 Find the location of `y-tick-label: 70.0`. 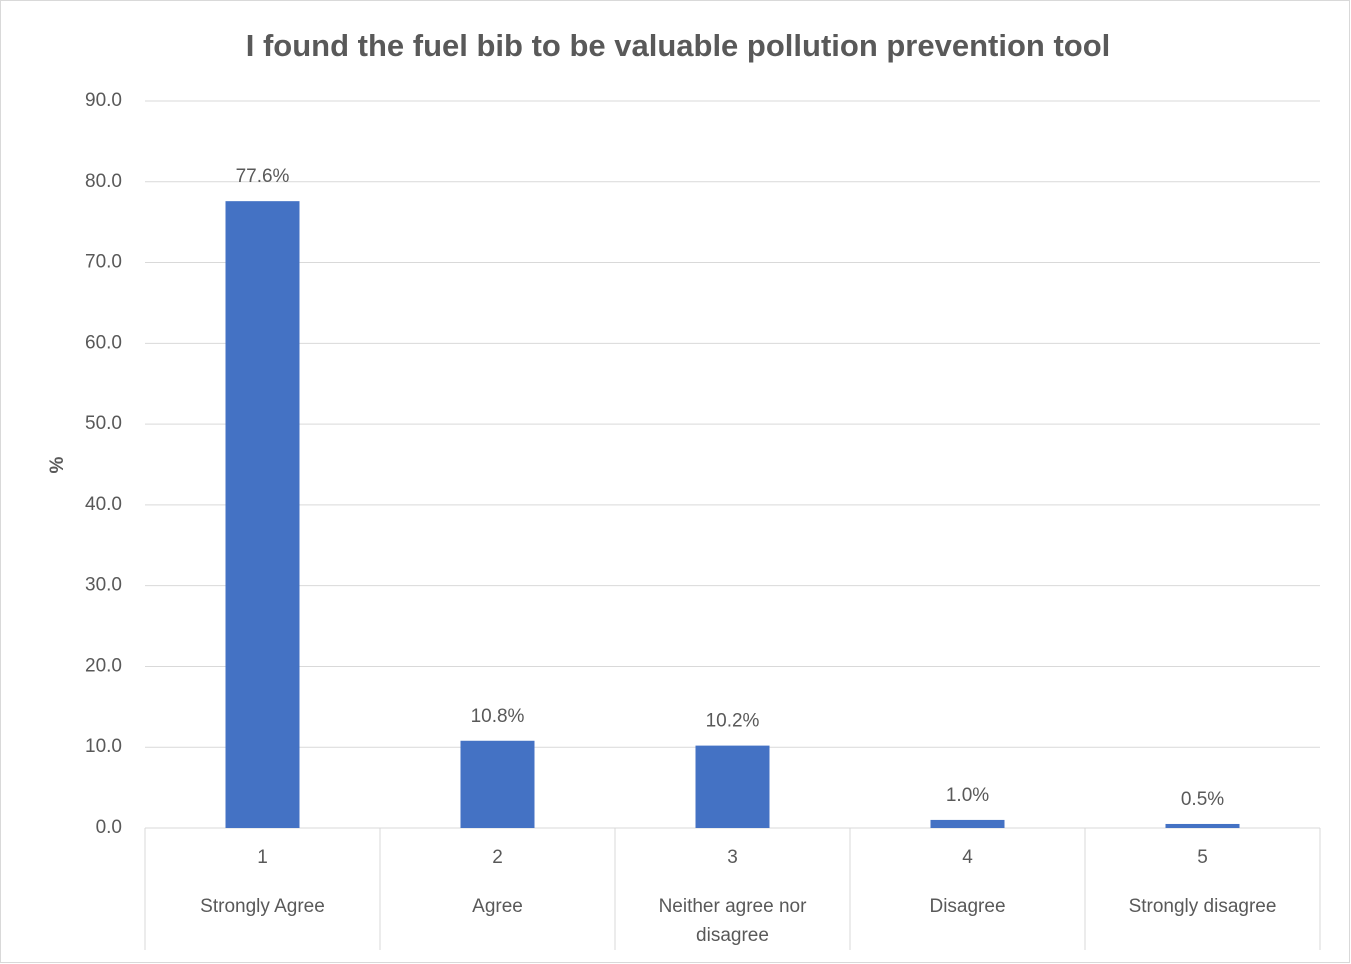

y-tick-label: 70.0 is located at coordinates (103, 262).